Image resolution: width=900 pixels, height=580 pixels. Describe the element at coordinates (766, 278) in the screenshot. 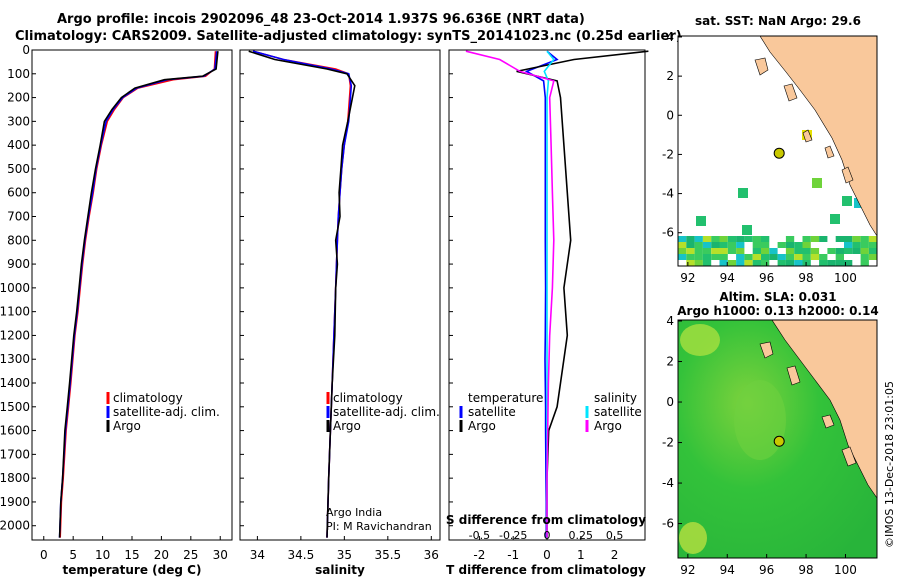

I see `sst-lon-tick-label: 96` at that location.